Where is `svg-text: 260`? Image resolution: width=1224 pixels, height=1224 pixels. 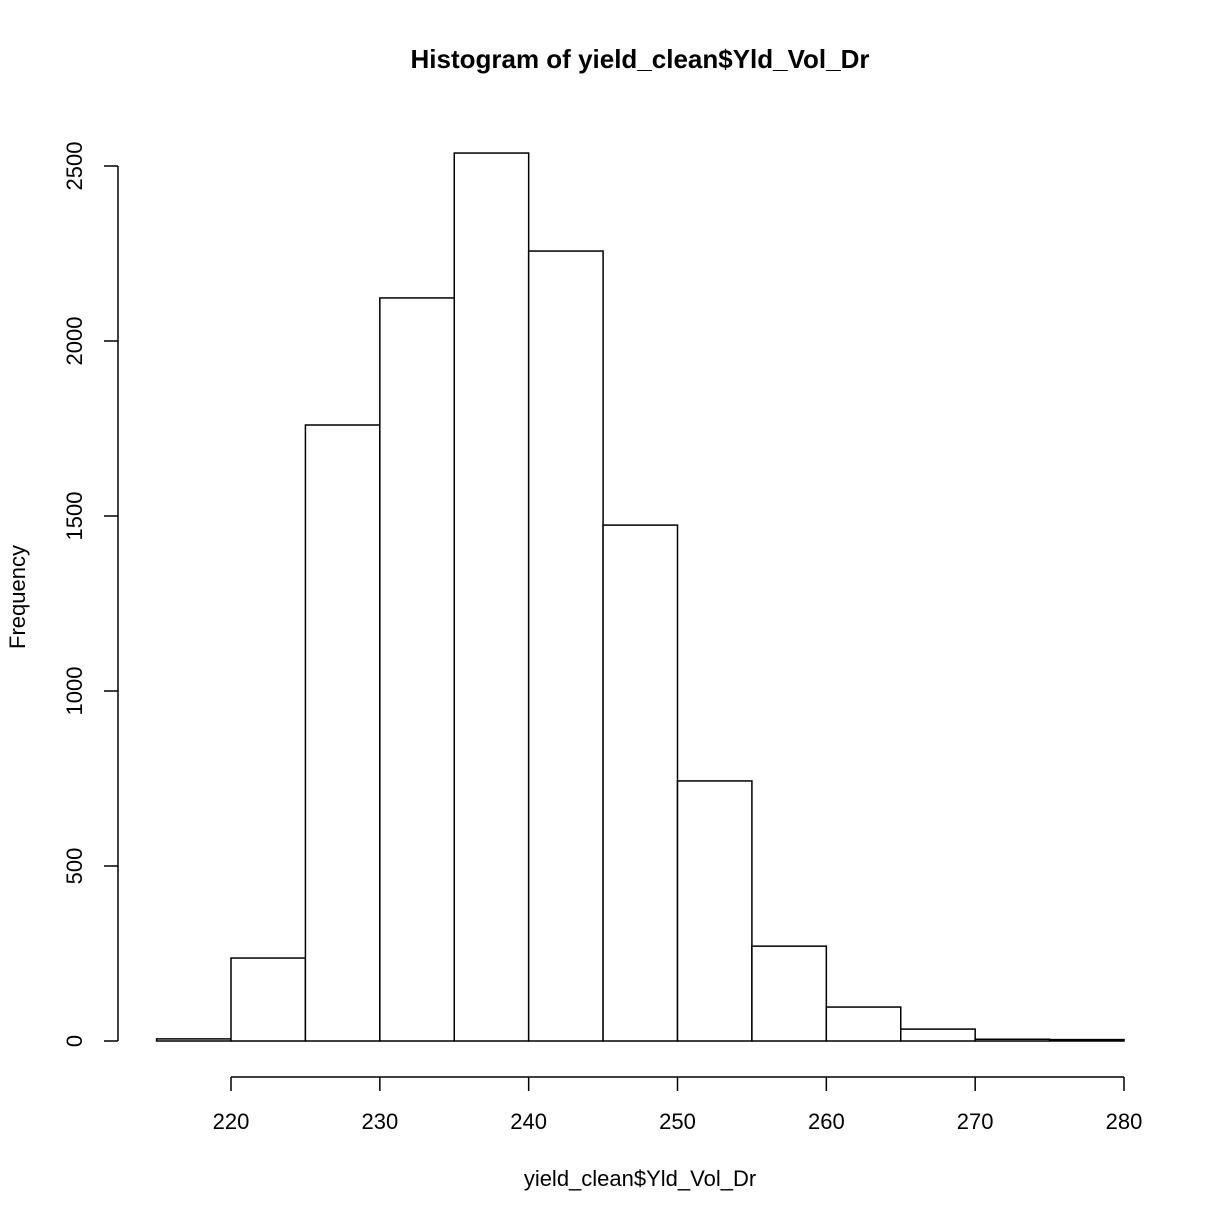
svg-text: 260 is located at coordinates (826, 1121).